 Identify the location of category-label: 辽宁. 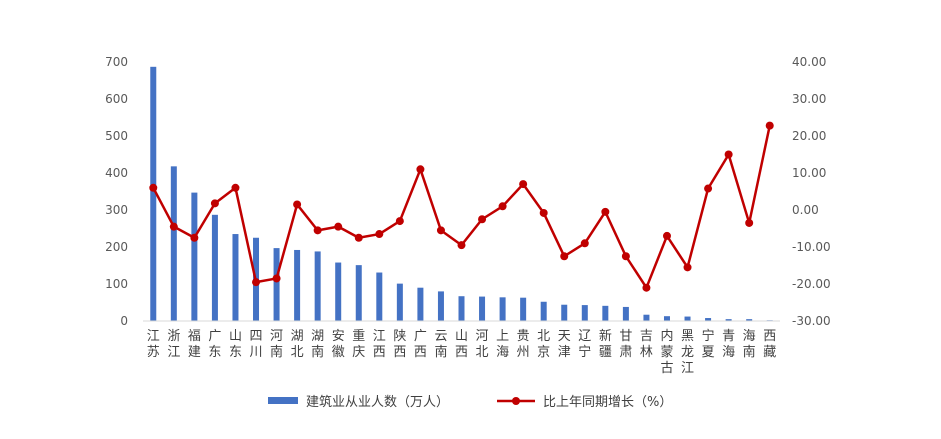
(584, 344).